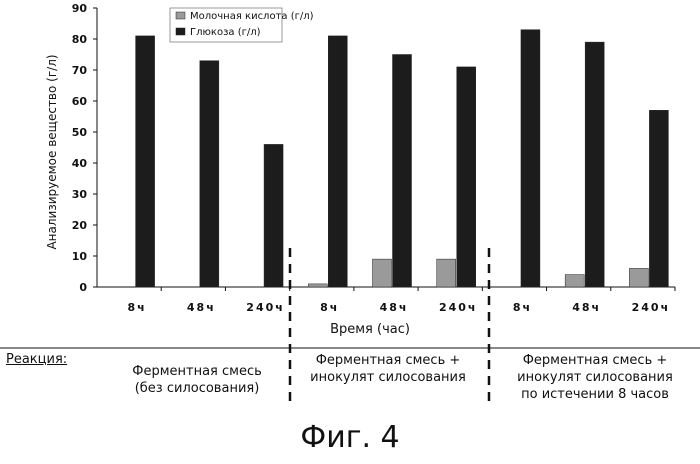  What do you see at coordinates (80, 256) in the screenshot?
I see `y-tick-label: 10` at bounding box center [80, 256].